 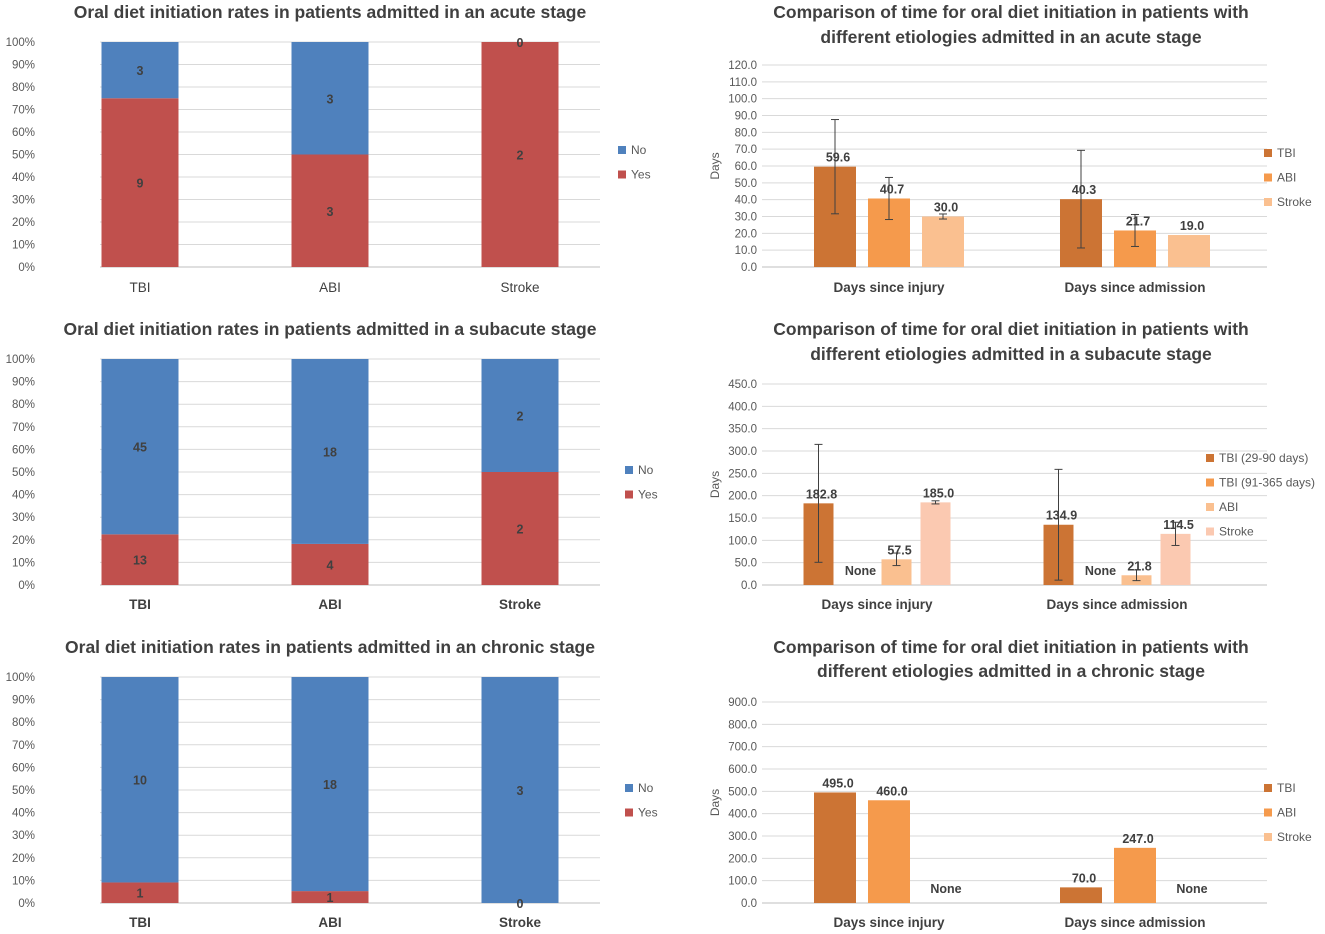 I want to click on y-tick-label: 80%, so click(x=23, y=88).